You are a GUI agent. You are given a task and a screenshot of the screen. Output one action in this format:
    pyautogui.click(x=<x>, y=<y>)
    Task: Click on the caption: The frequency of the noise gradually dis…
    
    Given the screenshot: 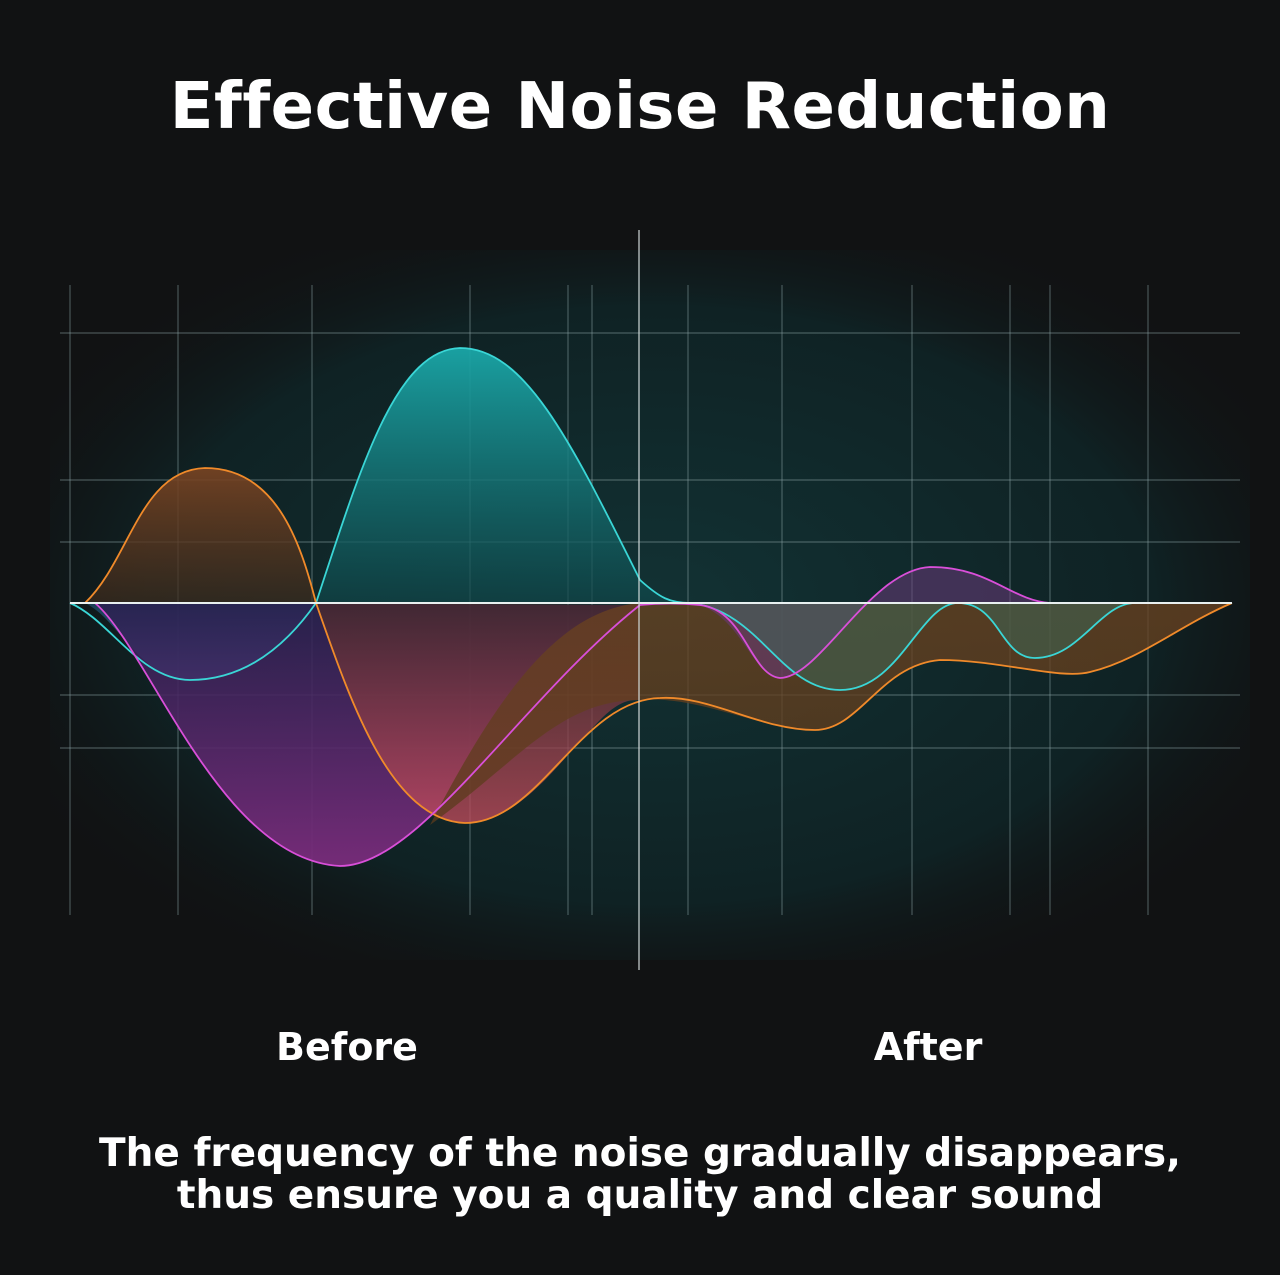 What is the action you would take?
    pyautogui.click(x=640, y=1175)
    